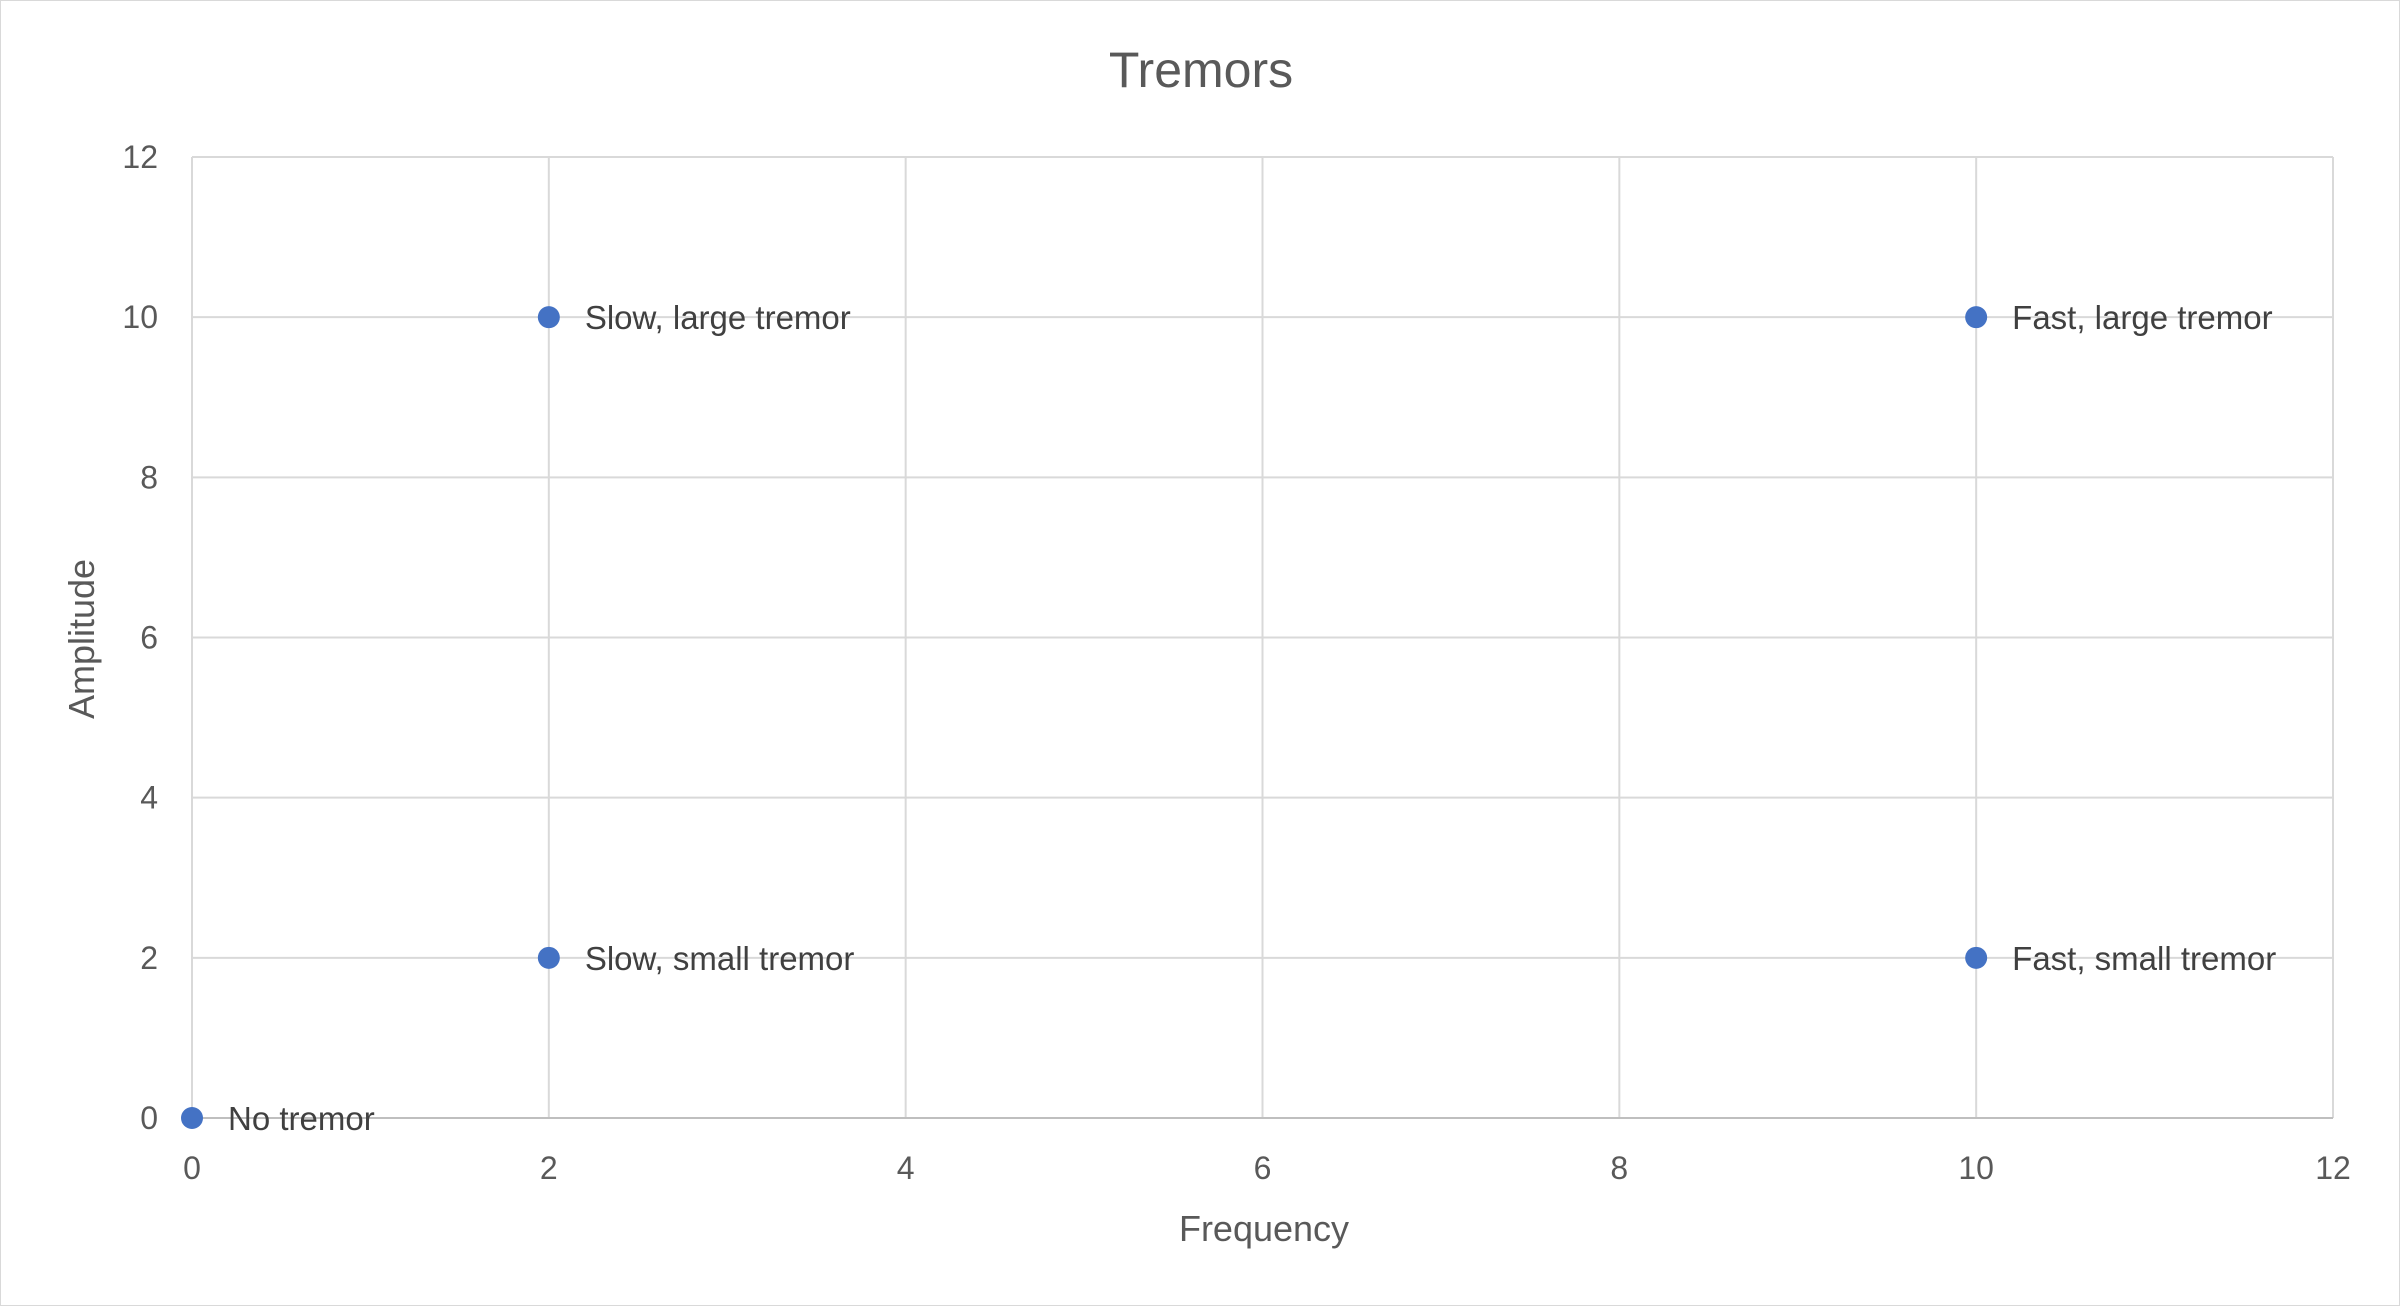 This screenshot has height=1307, width=2400. I want to click on x-tick-label: 6, so click(1263, 1168).